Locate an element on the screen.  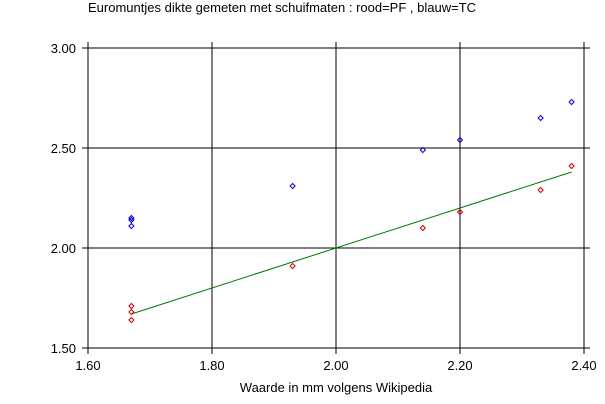
x-tick-label: 1.80 is located at coordinates (211, 365).